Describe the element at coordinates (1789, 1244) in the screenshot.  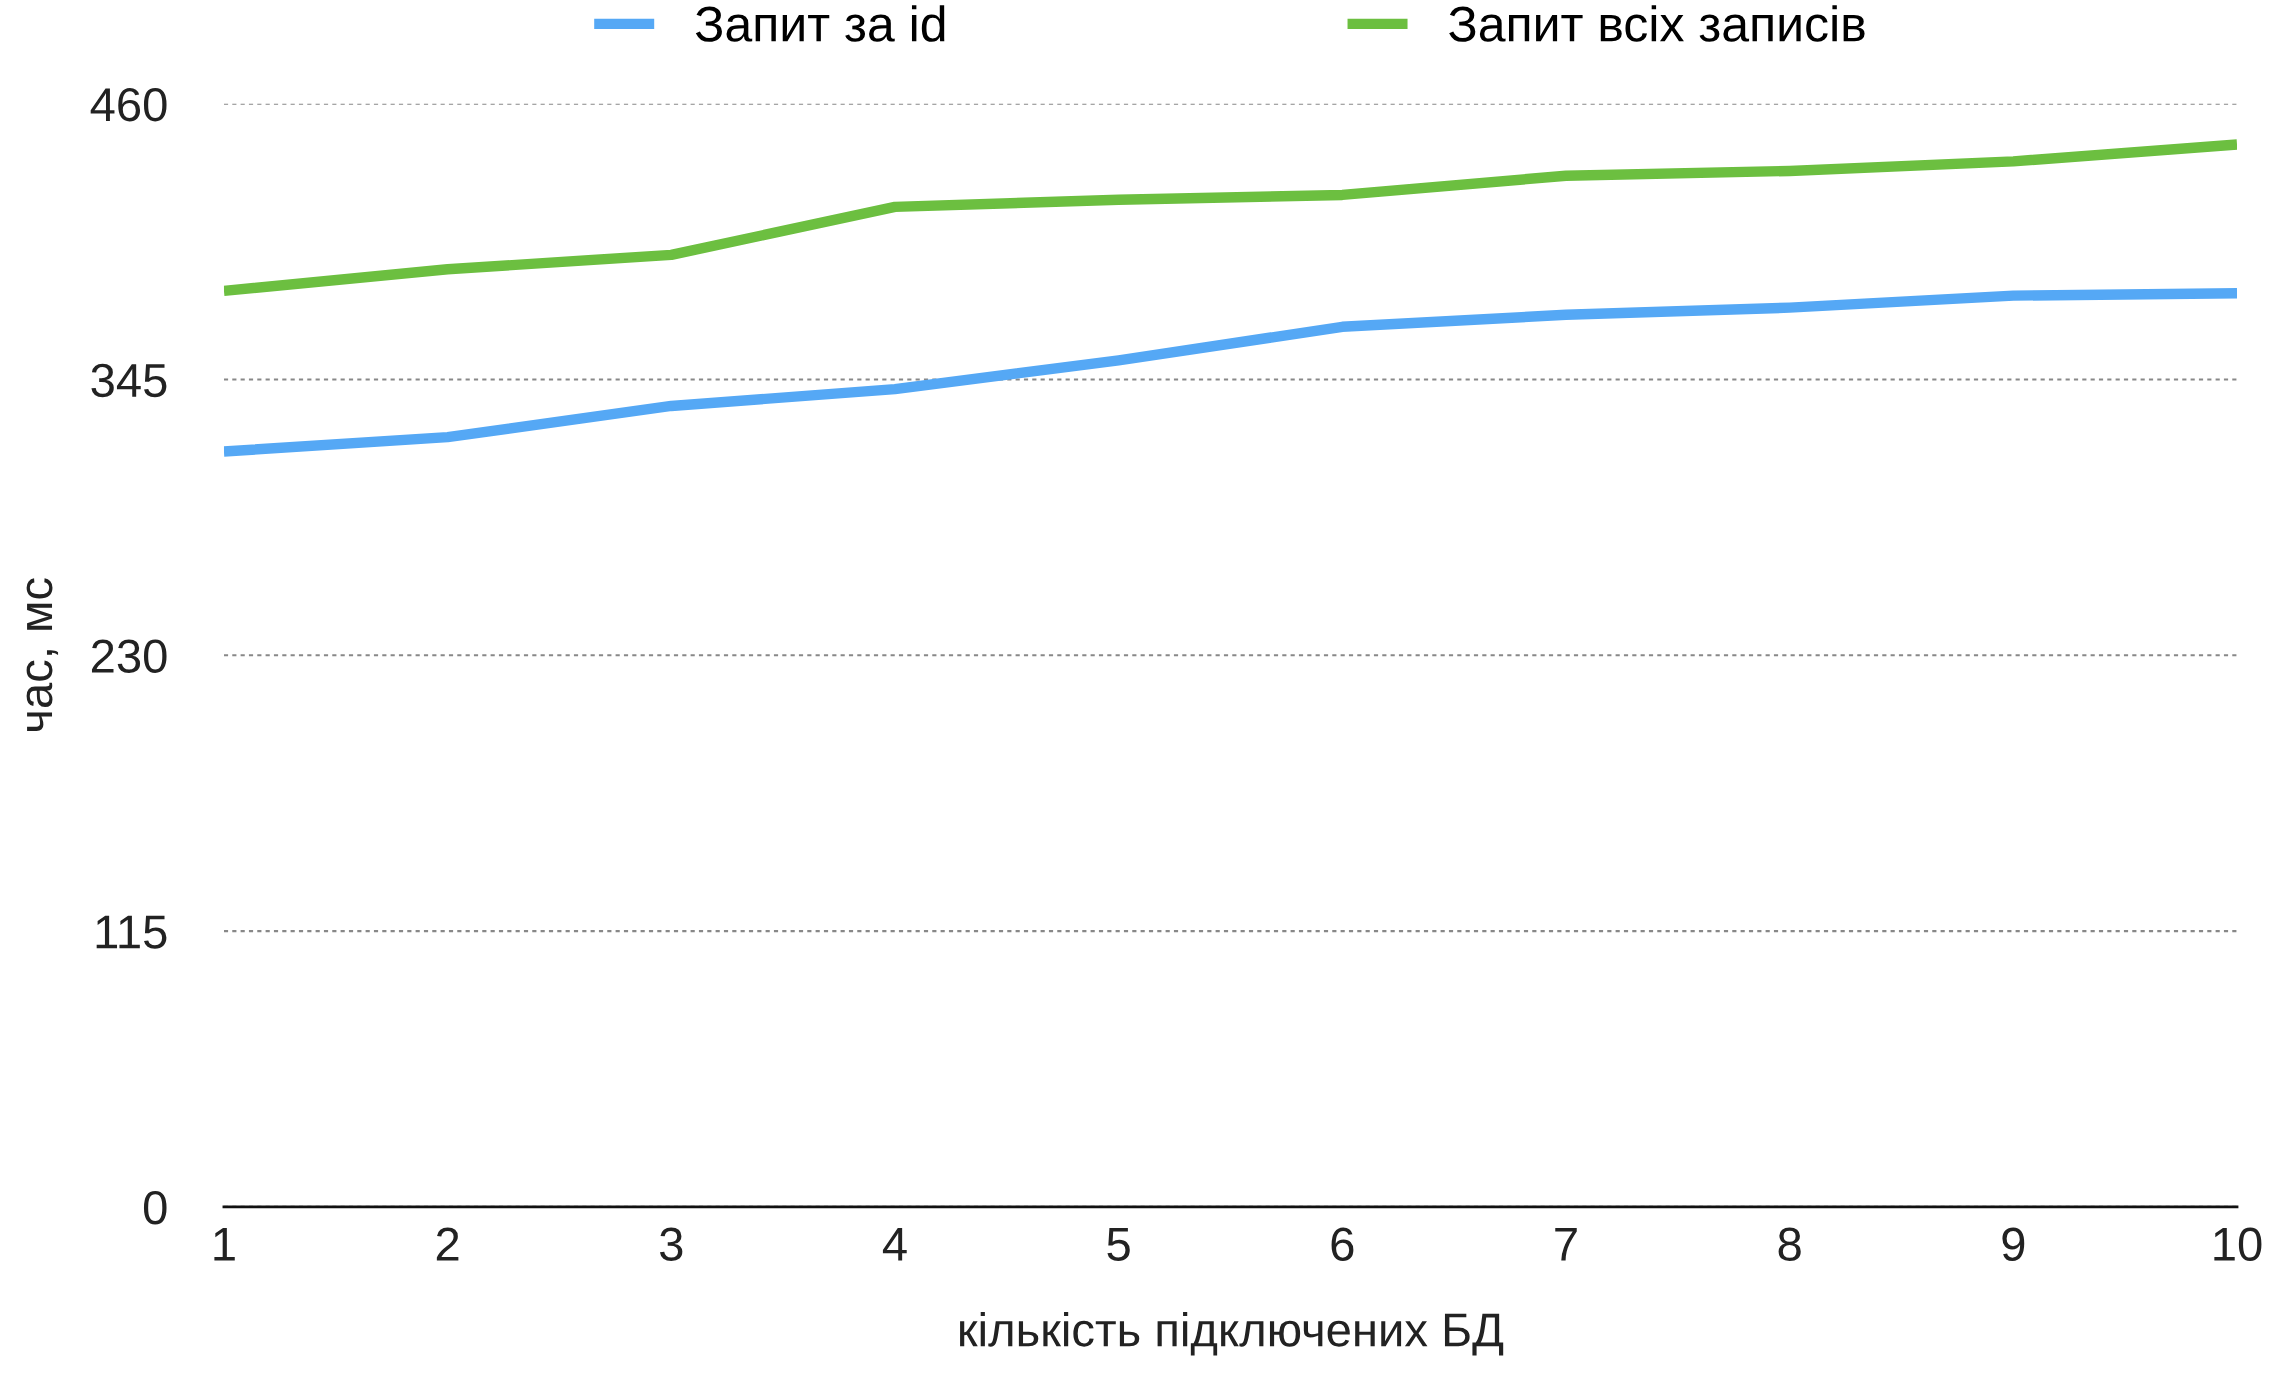
I see `x-tick-label: 8` at that location.